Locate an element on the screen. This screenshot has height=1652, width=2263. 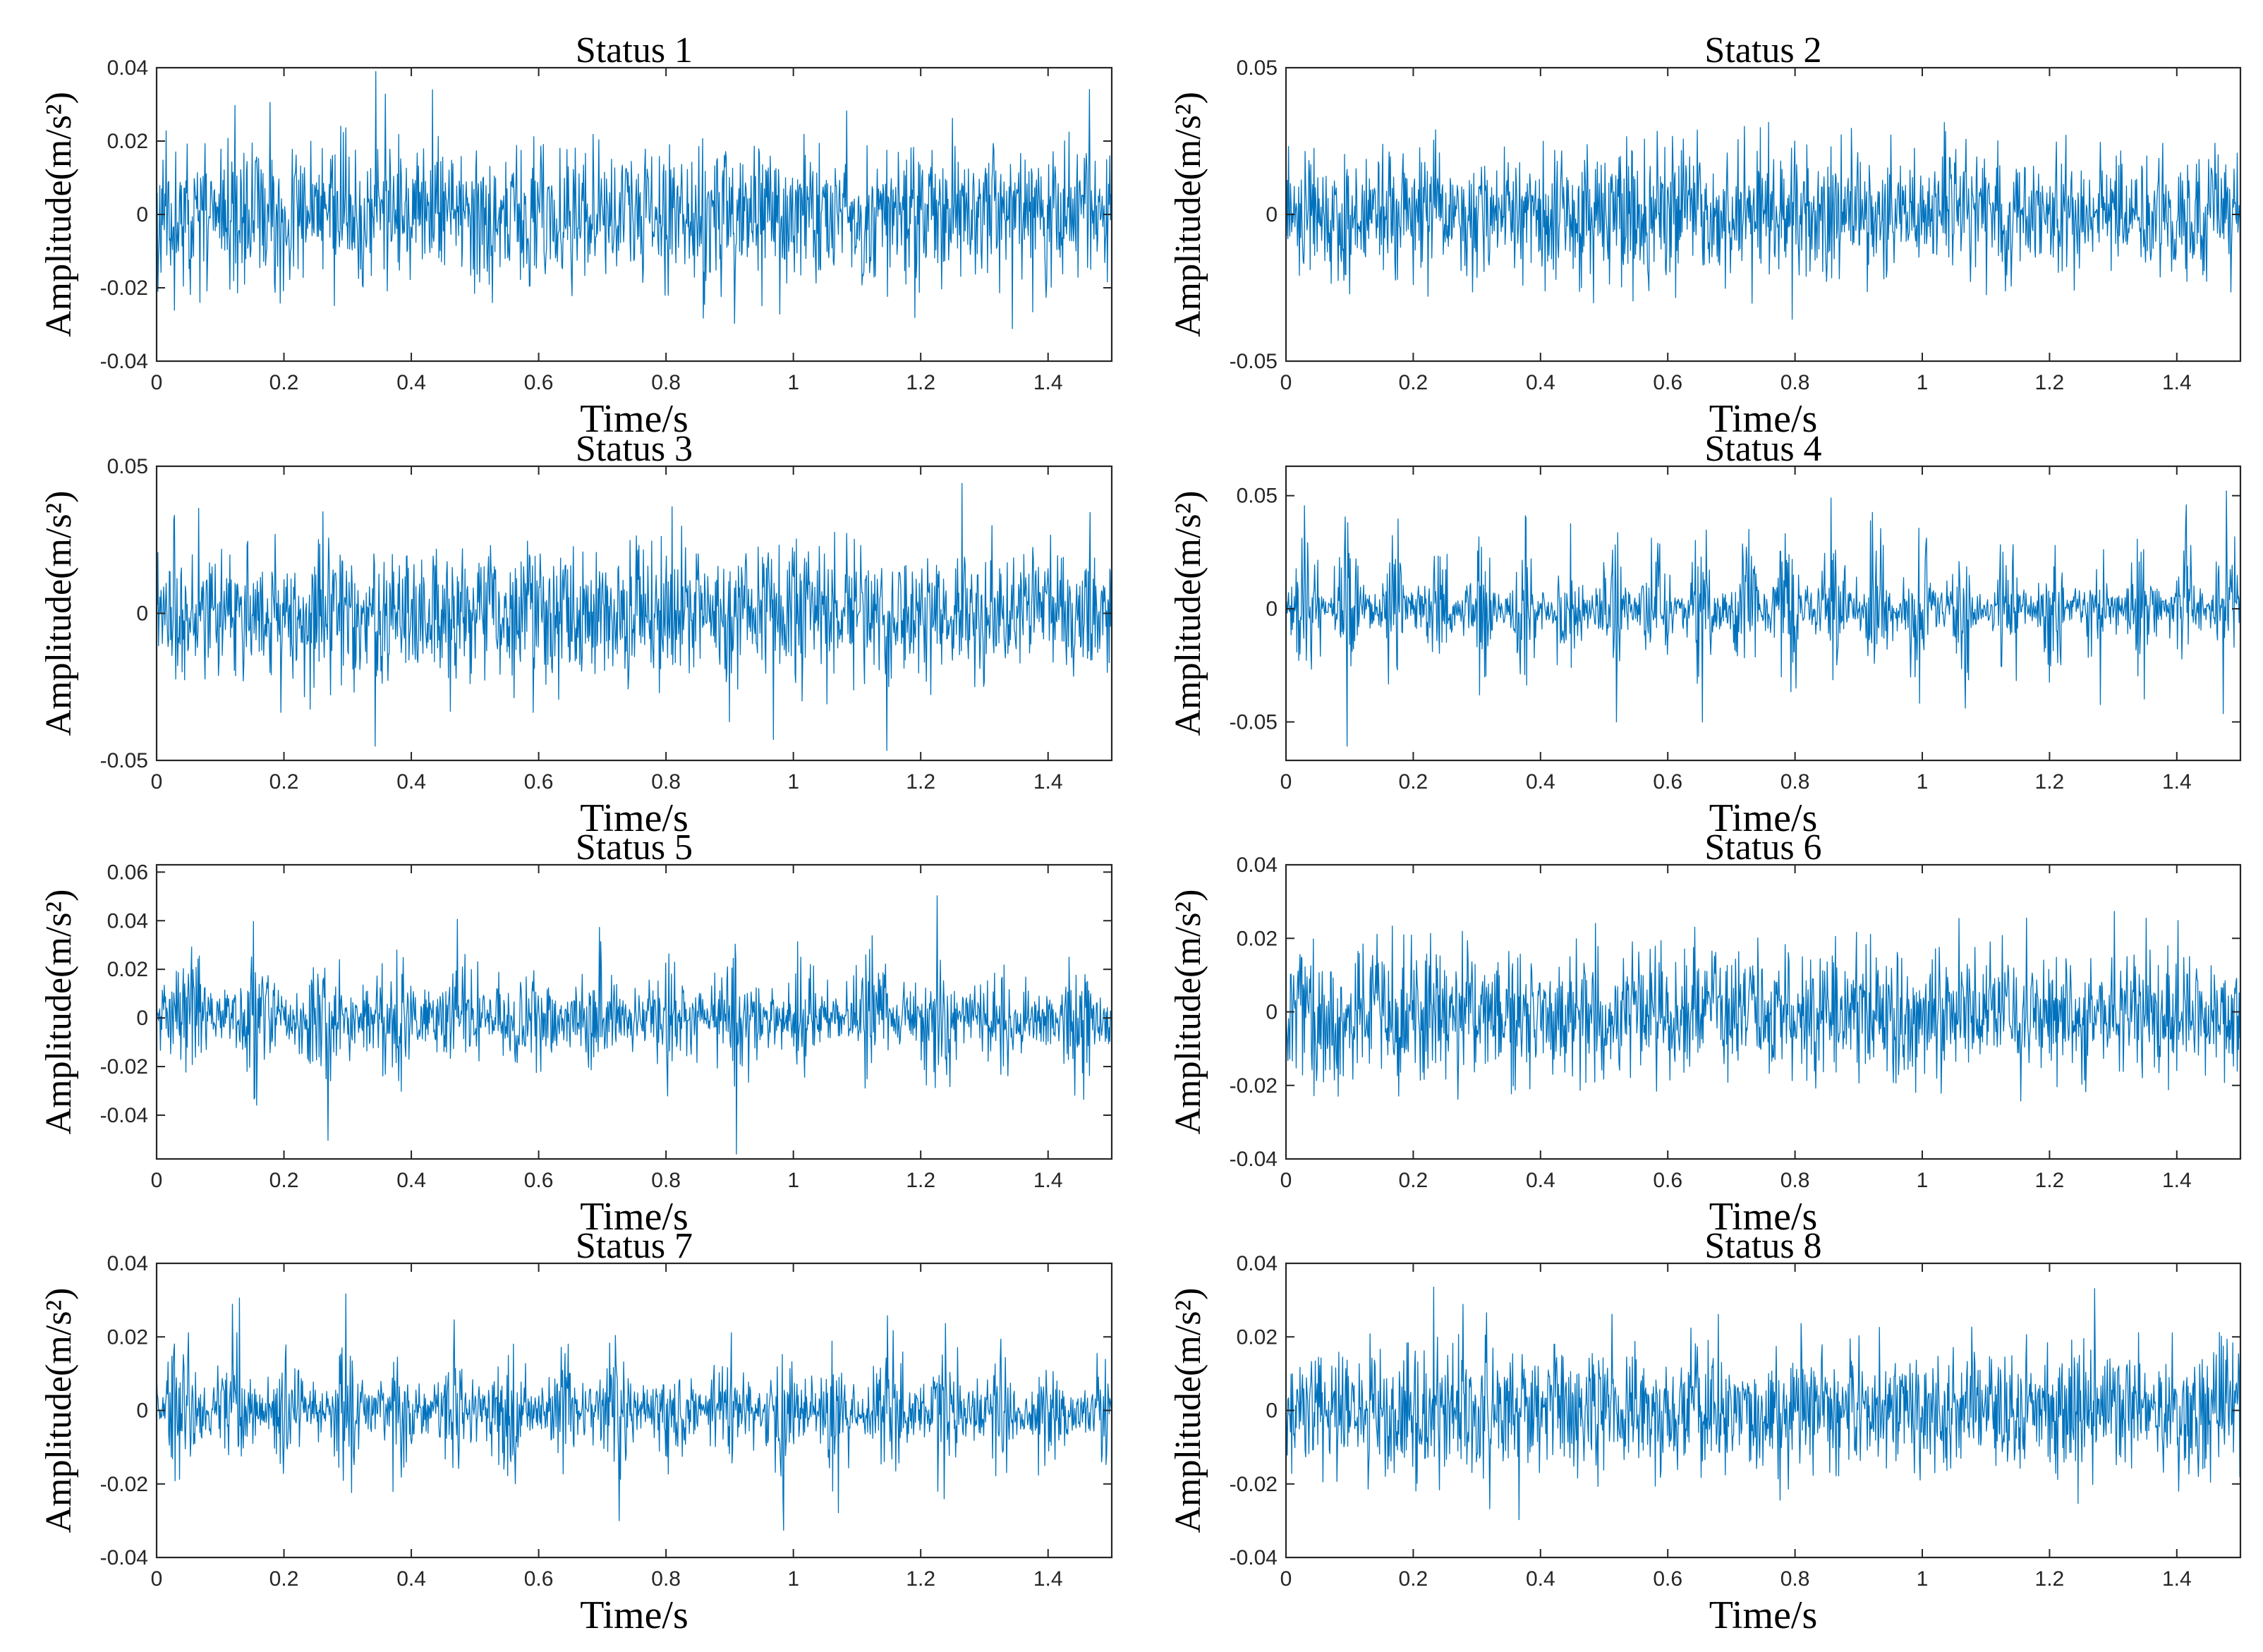
chart-title: Status 3 is located at coordinates (634, 449).